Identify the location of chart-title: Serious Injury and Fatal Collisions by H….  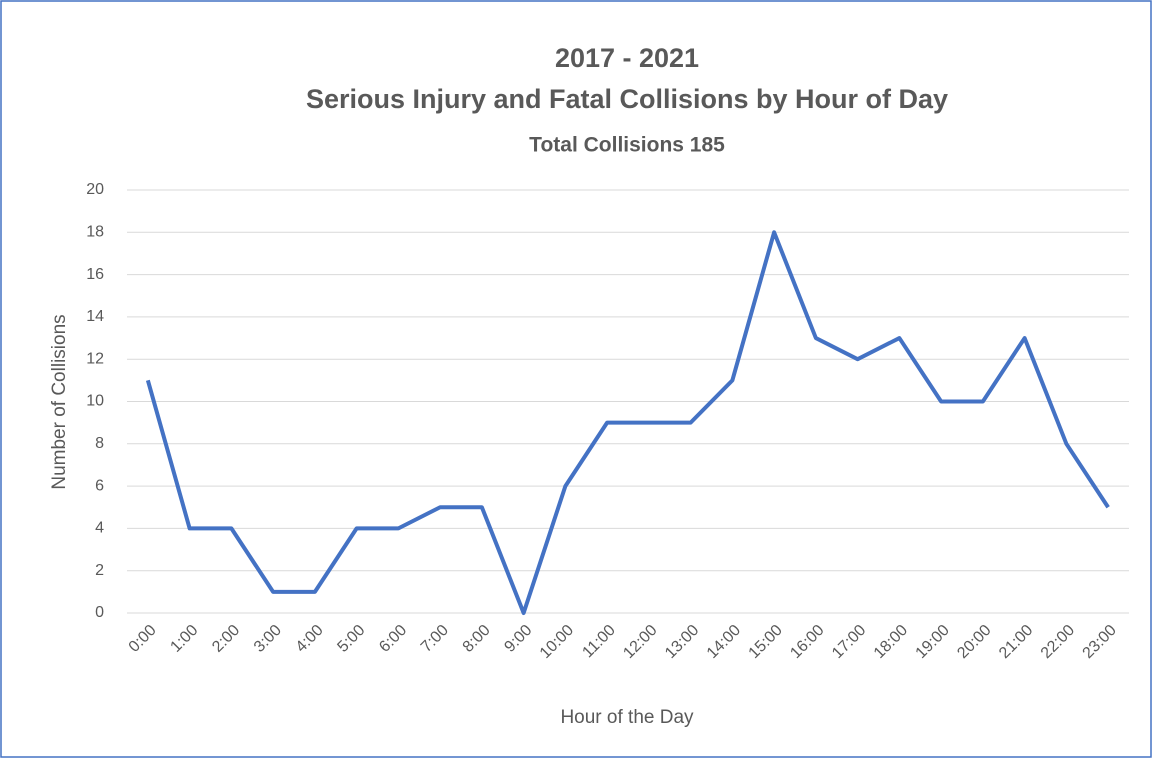
(627, 99).